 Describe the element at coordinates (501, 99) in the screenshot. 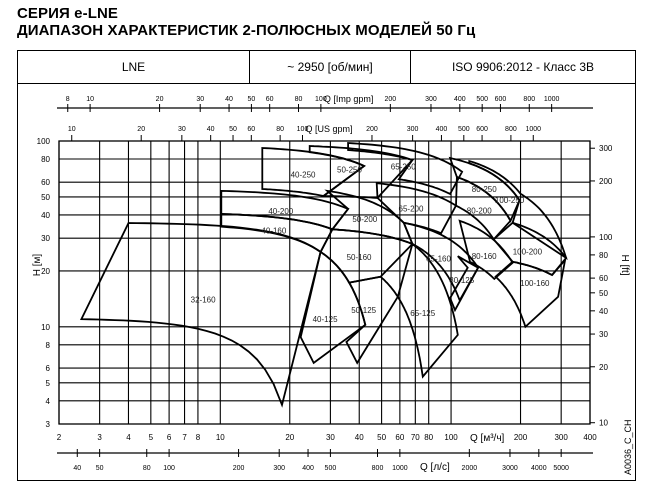

I see `imp-gpm-tick-label: 600` at that location.